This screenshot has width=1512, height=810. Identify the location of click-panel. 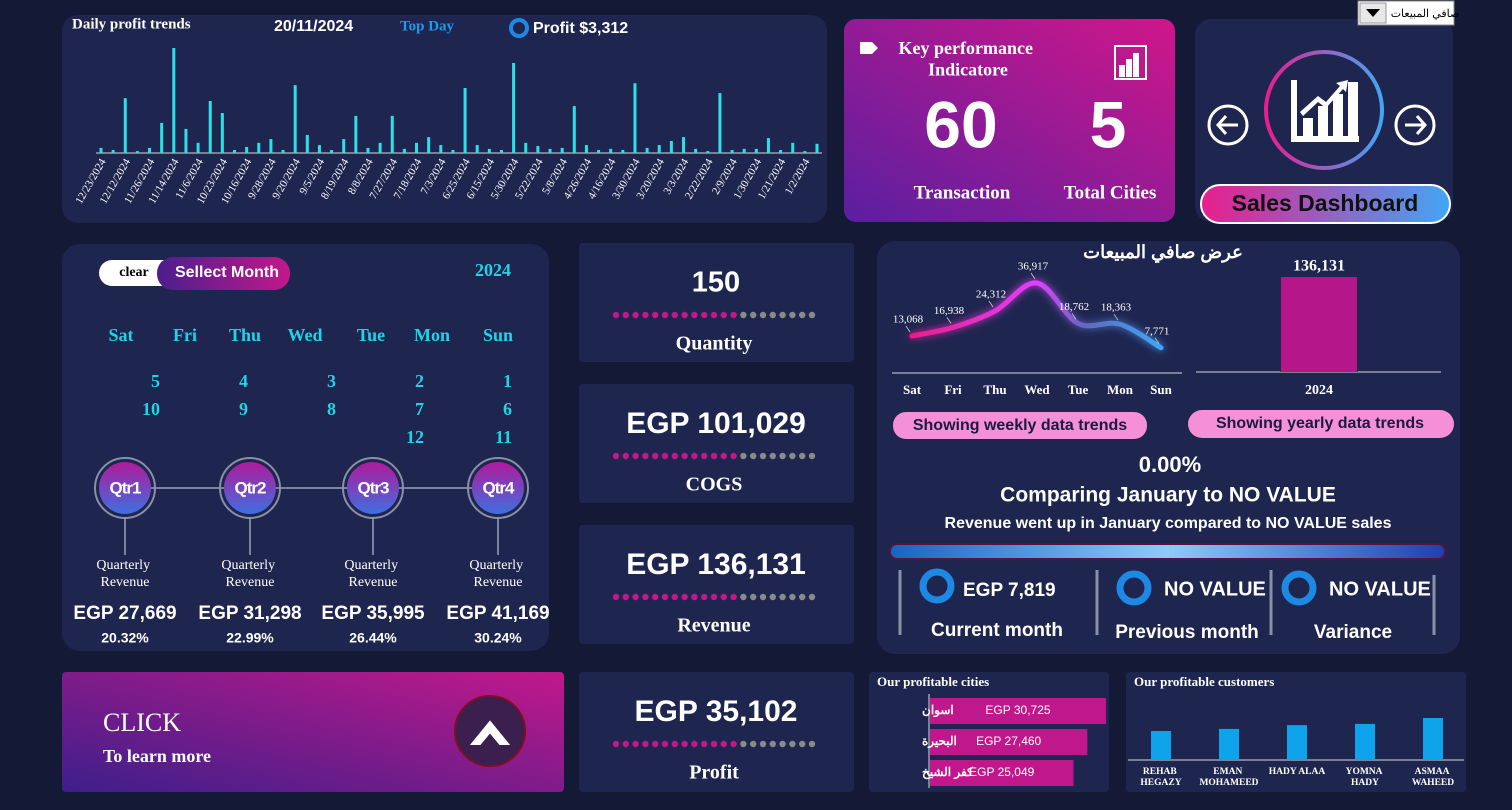
(313, 732).